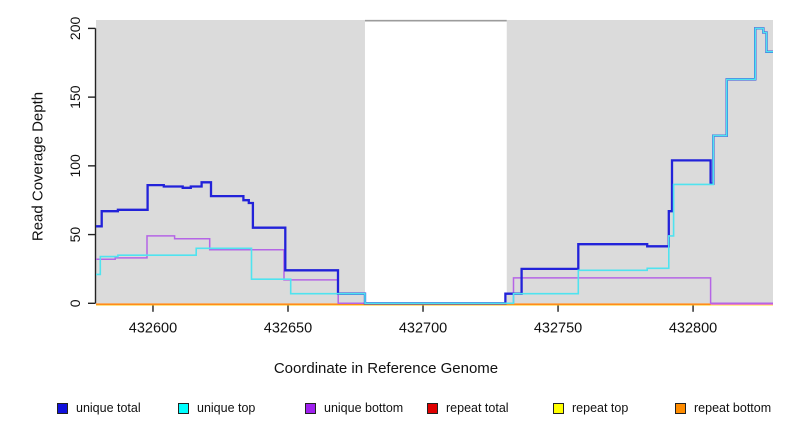 Image resolution: width=792 pixels, height=432 pixels. I want to click on y-axis-title: Read Coverage Depth, so click(38, 166).